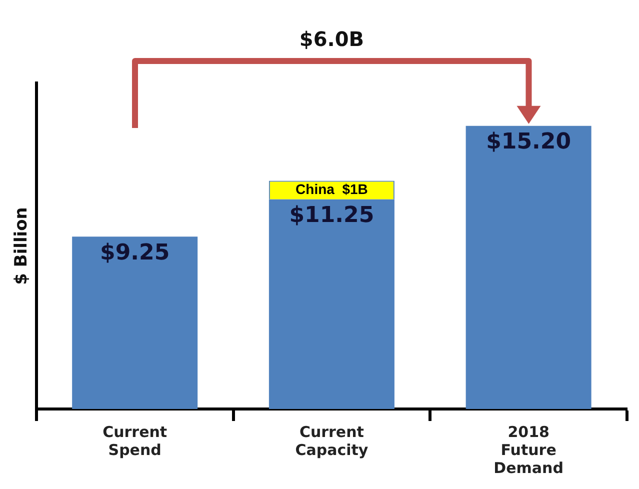  What do you see at coordinates (529, 142) in the screenshot?
I see `data-label: $15.20` at bounding box center [529, 142].